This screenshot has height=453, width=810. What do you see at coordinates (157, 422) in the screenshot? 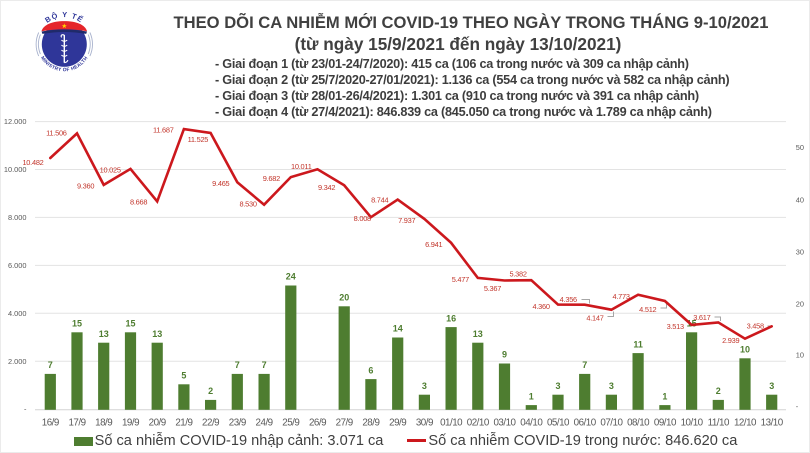
I see `svg-text: 20/9` at bounding box center [157, 422].